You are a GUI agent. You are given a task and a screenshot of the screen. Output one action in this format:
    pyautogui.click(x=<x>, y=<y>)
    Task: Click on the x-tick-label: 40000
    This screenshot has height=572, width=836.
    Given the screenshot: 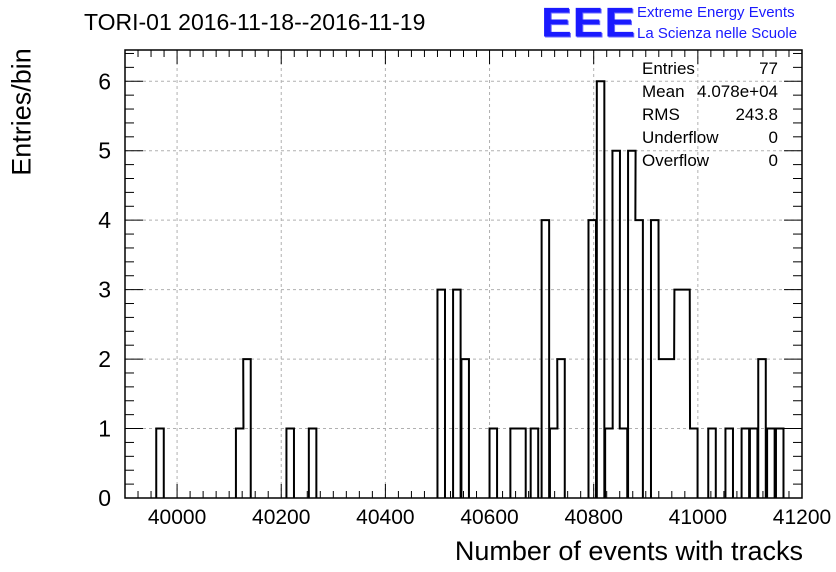 What is the action you would take?
    pyautogui.click(x=177, y=517)
    